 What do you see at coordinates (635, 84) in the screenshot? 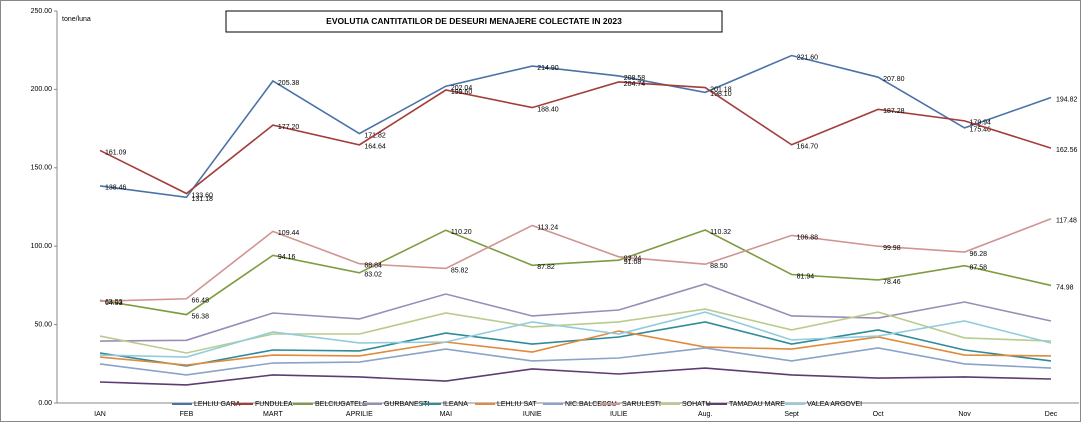
I see `data-label: 204.74` at bounding box center [635, 84].